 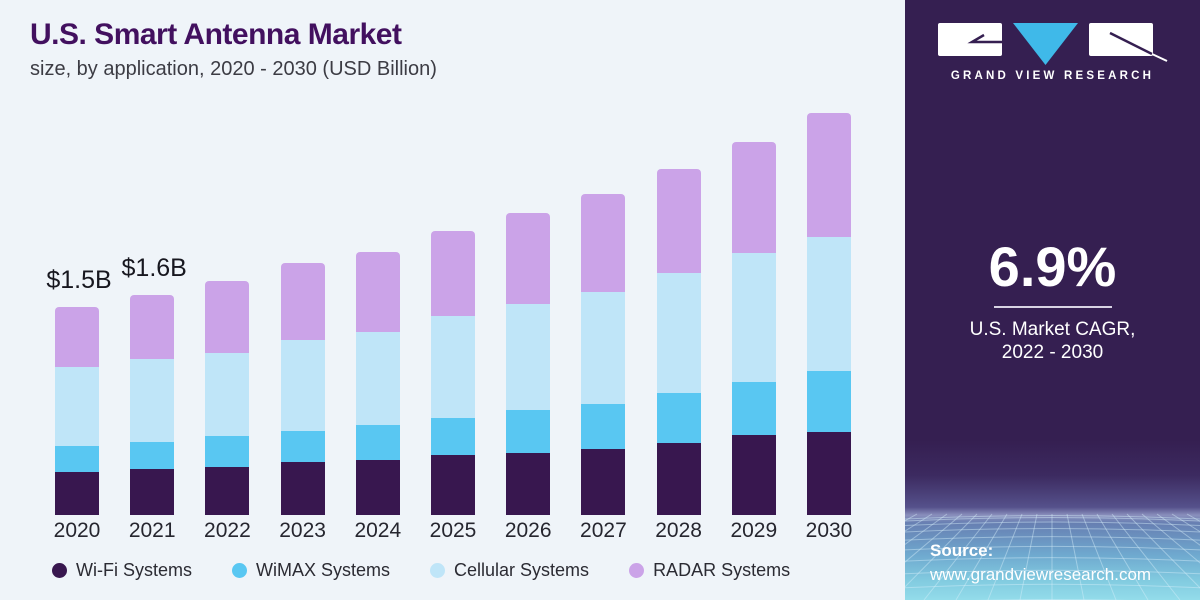 What do you see at coordinates (227, 530) in the screenshot?
I see `x-axis-label-2022: 2022` at bounding box center [227, 530].